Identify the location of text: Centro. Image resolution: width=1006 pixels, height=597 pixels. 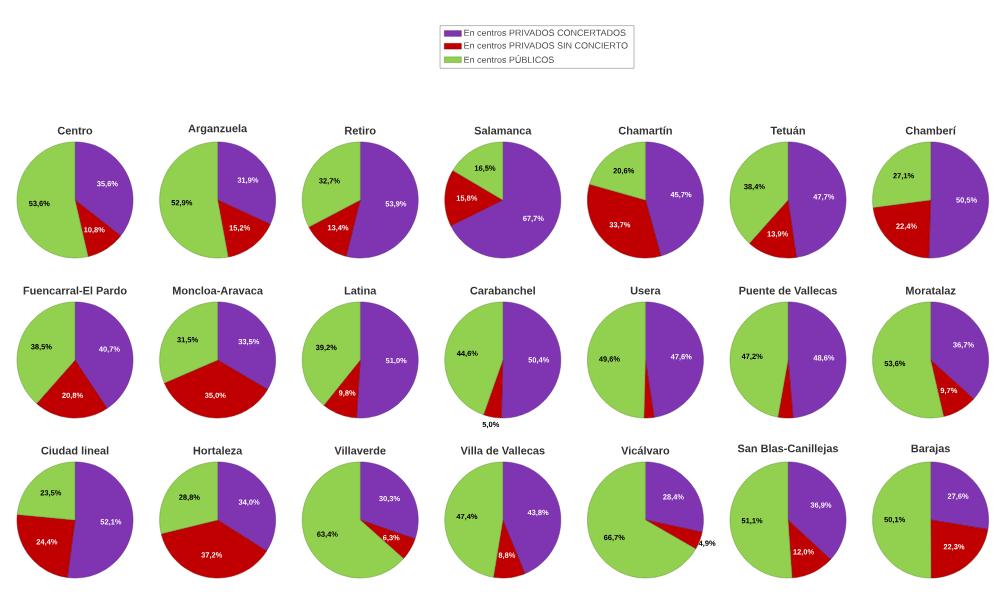
(75, 130).